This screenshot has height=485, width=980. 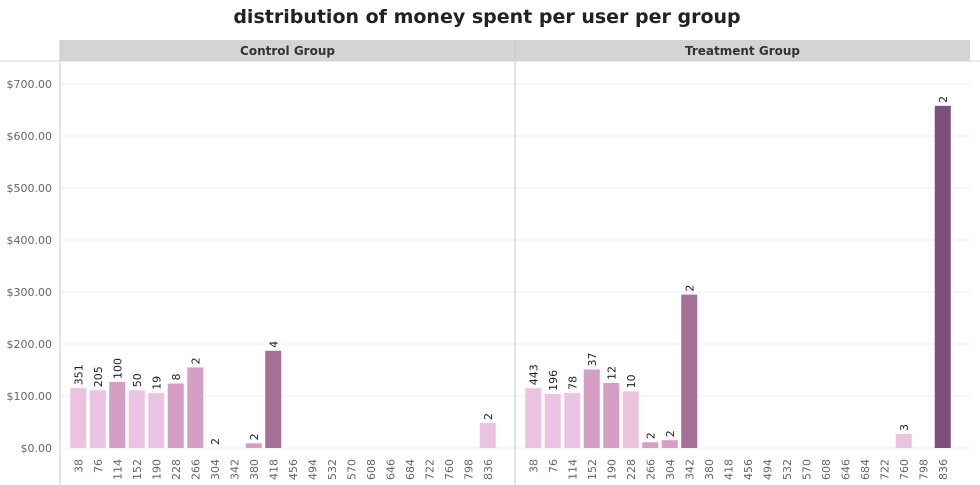 I want to click on bar-count-label: 351, so click(x=78, y=374).